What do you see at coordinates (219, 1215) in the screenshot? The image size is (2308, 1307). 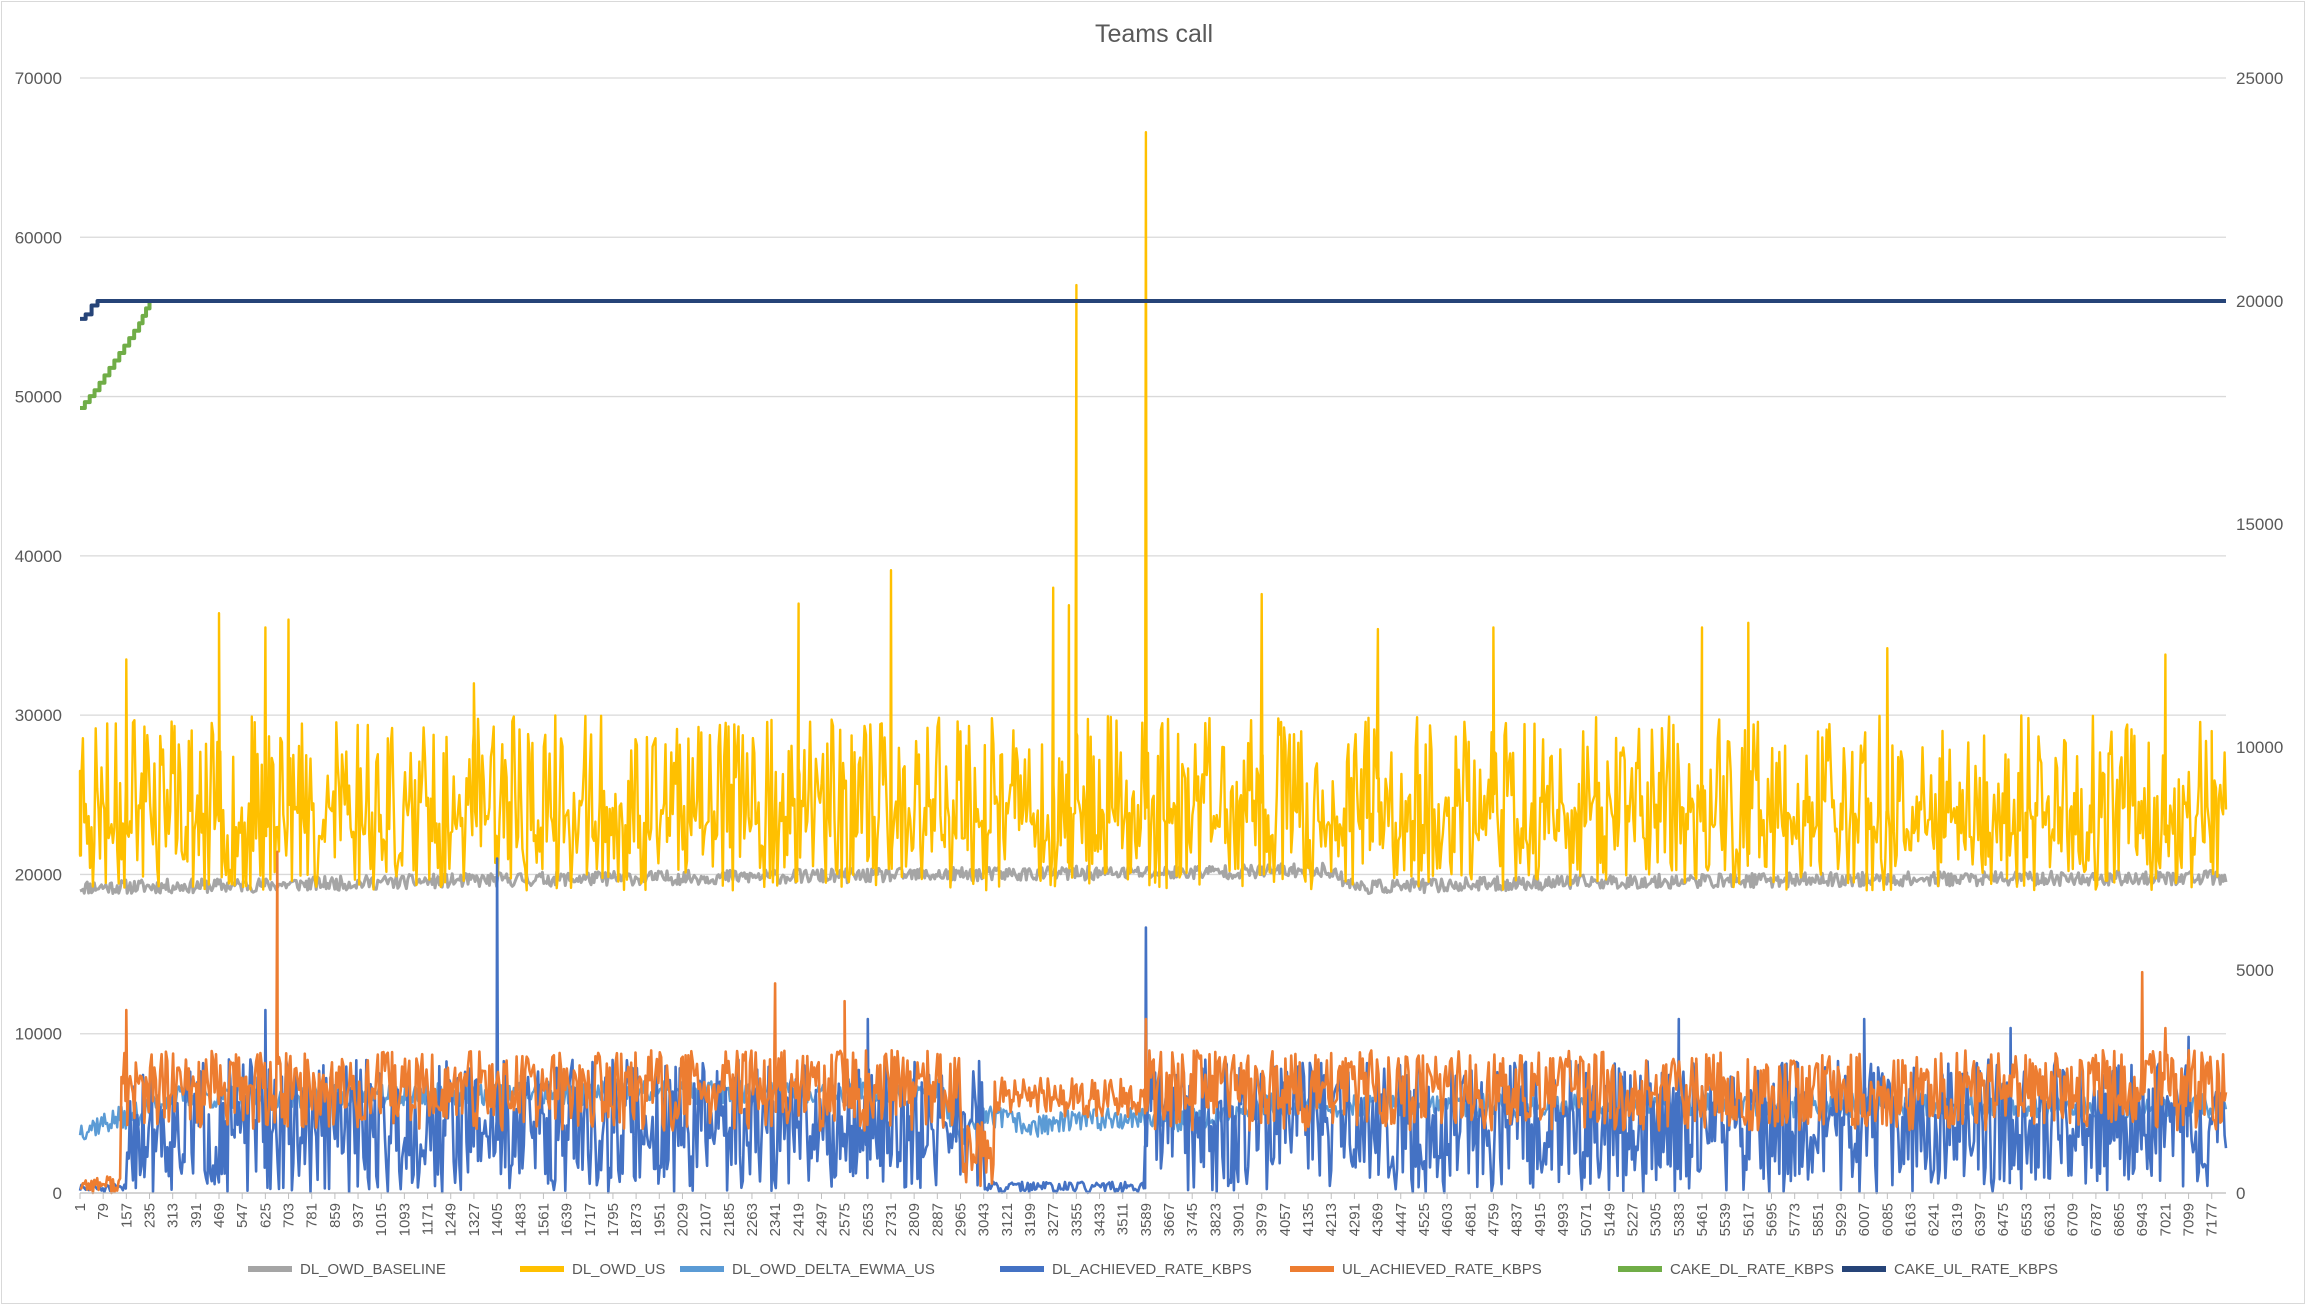 I see `x-tick-label: 469` at bounding box center [219, 1215].